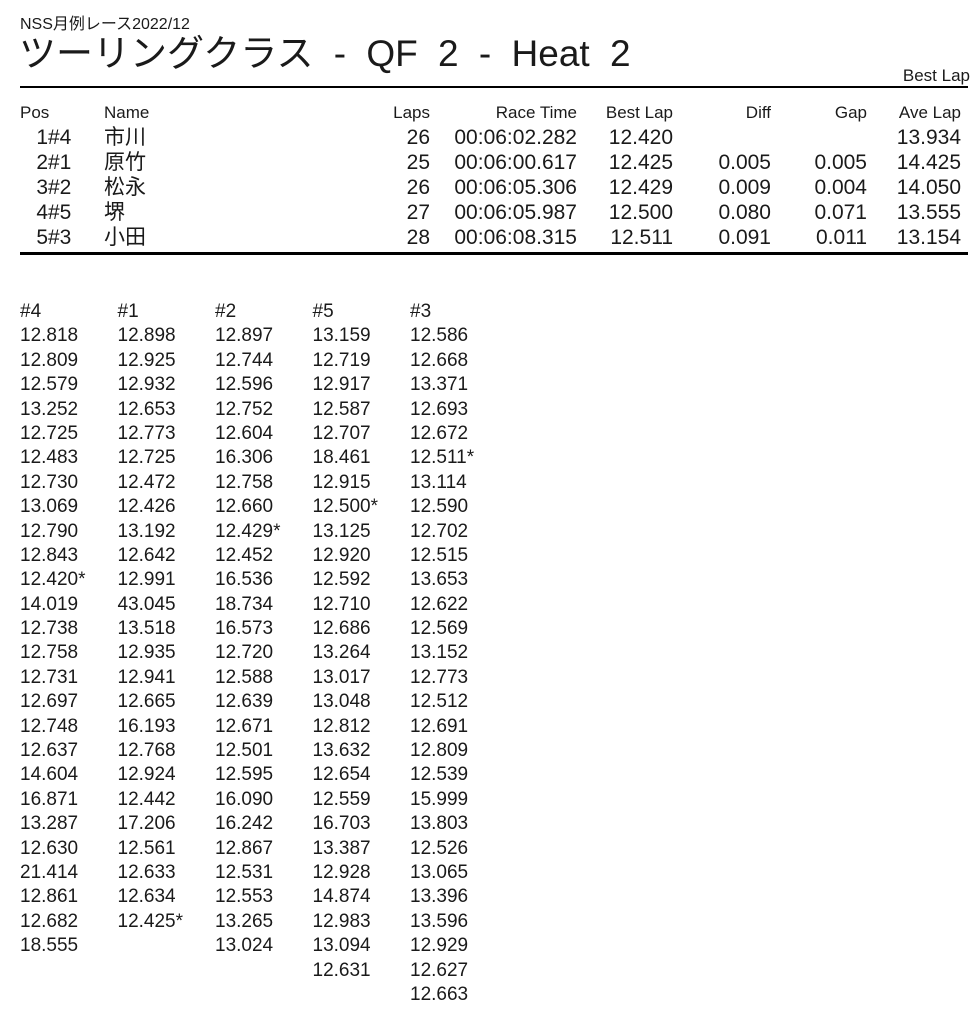 Image resolution: width=980 pixels, height=1024 pixels. I want to click on cell-race_time: 00:06:02.282, so click(515, 137).